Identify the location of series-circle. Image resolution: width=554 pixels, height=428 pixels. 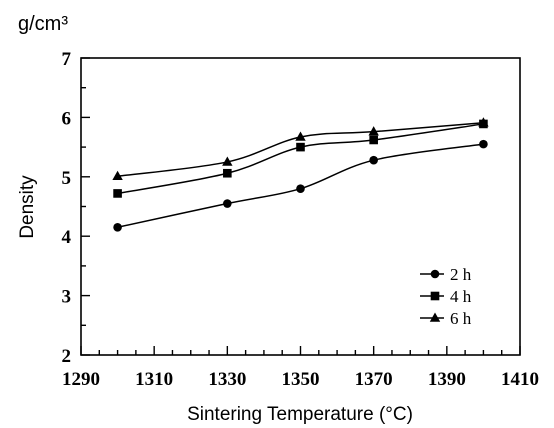
(300, 185).